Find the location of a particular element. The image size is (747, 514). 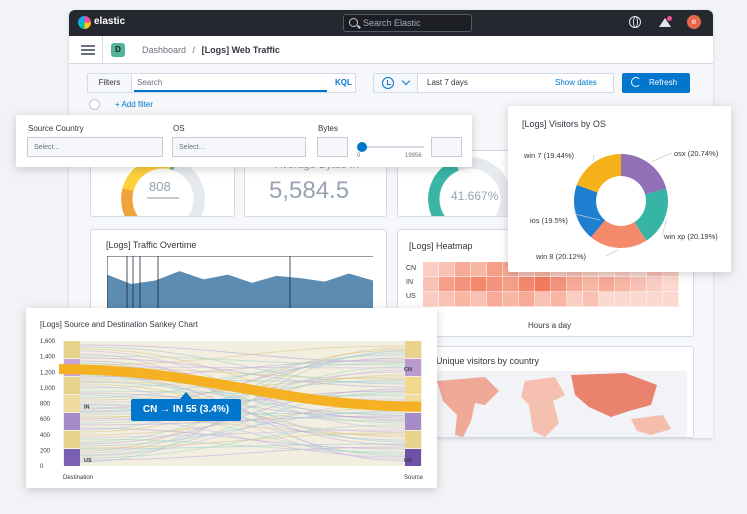

user-avatar: e is located at coordinates (694, 22).